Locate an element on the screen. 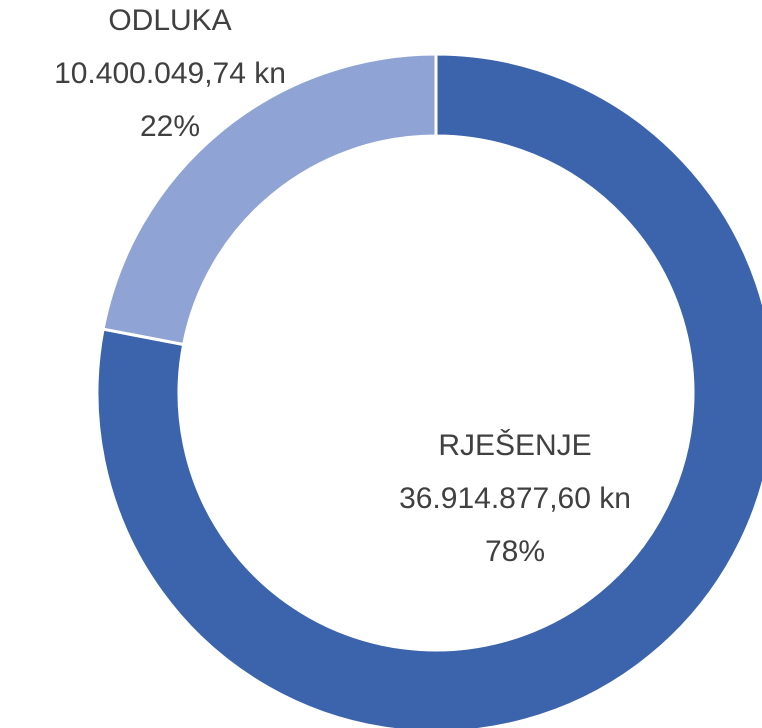 The image size is (762, 728). percentage-label: 22% is located at coordinates (170, 126).